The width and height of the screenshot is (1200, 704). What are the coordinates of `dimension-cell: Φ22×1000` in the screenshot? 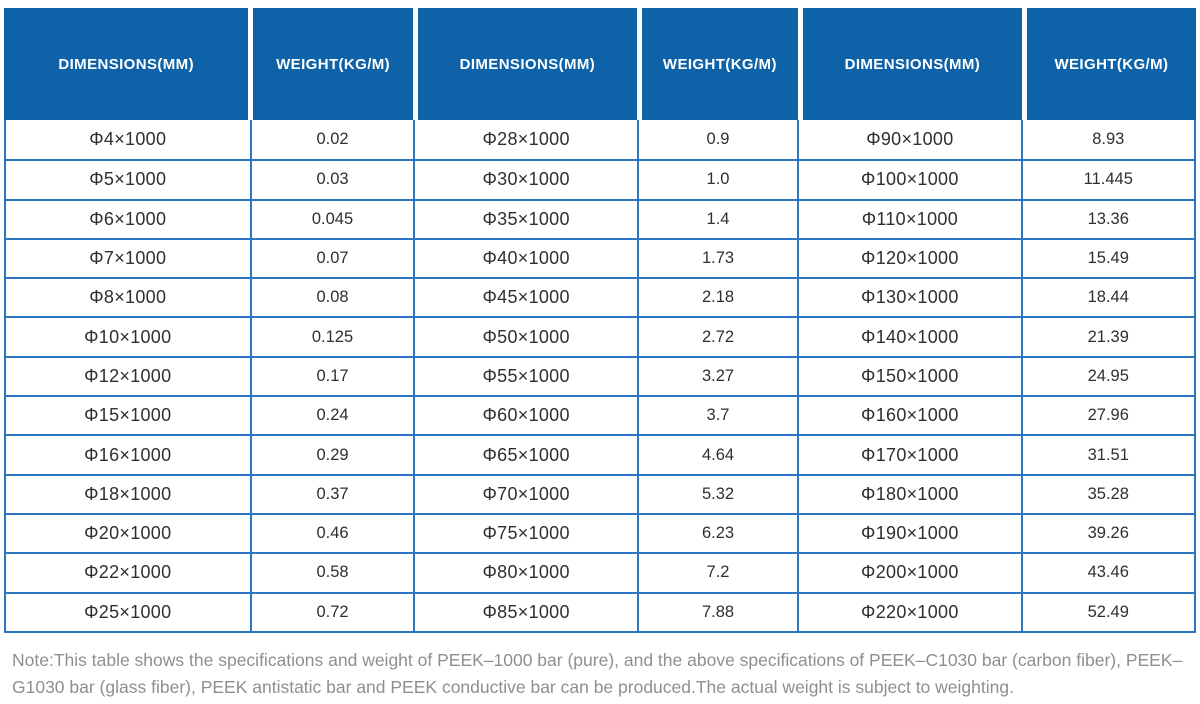 It's located at (128, 572).